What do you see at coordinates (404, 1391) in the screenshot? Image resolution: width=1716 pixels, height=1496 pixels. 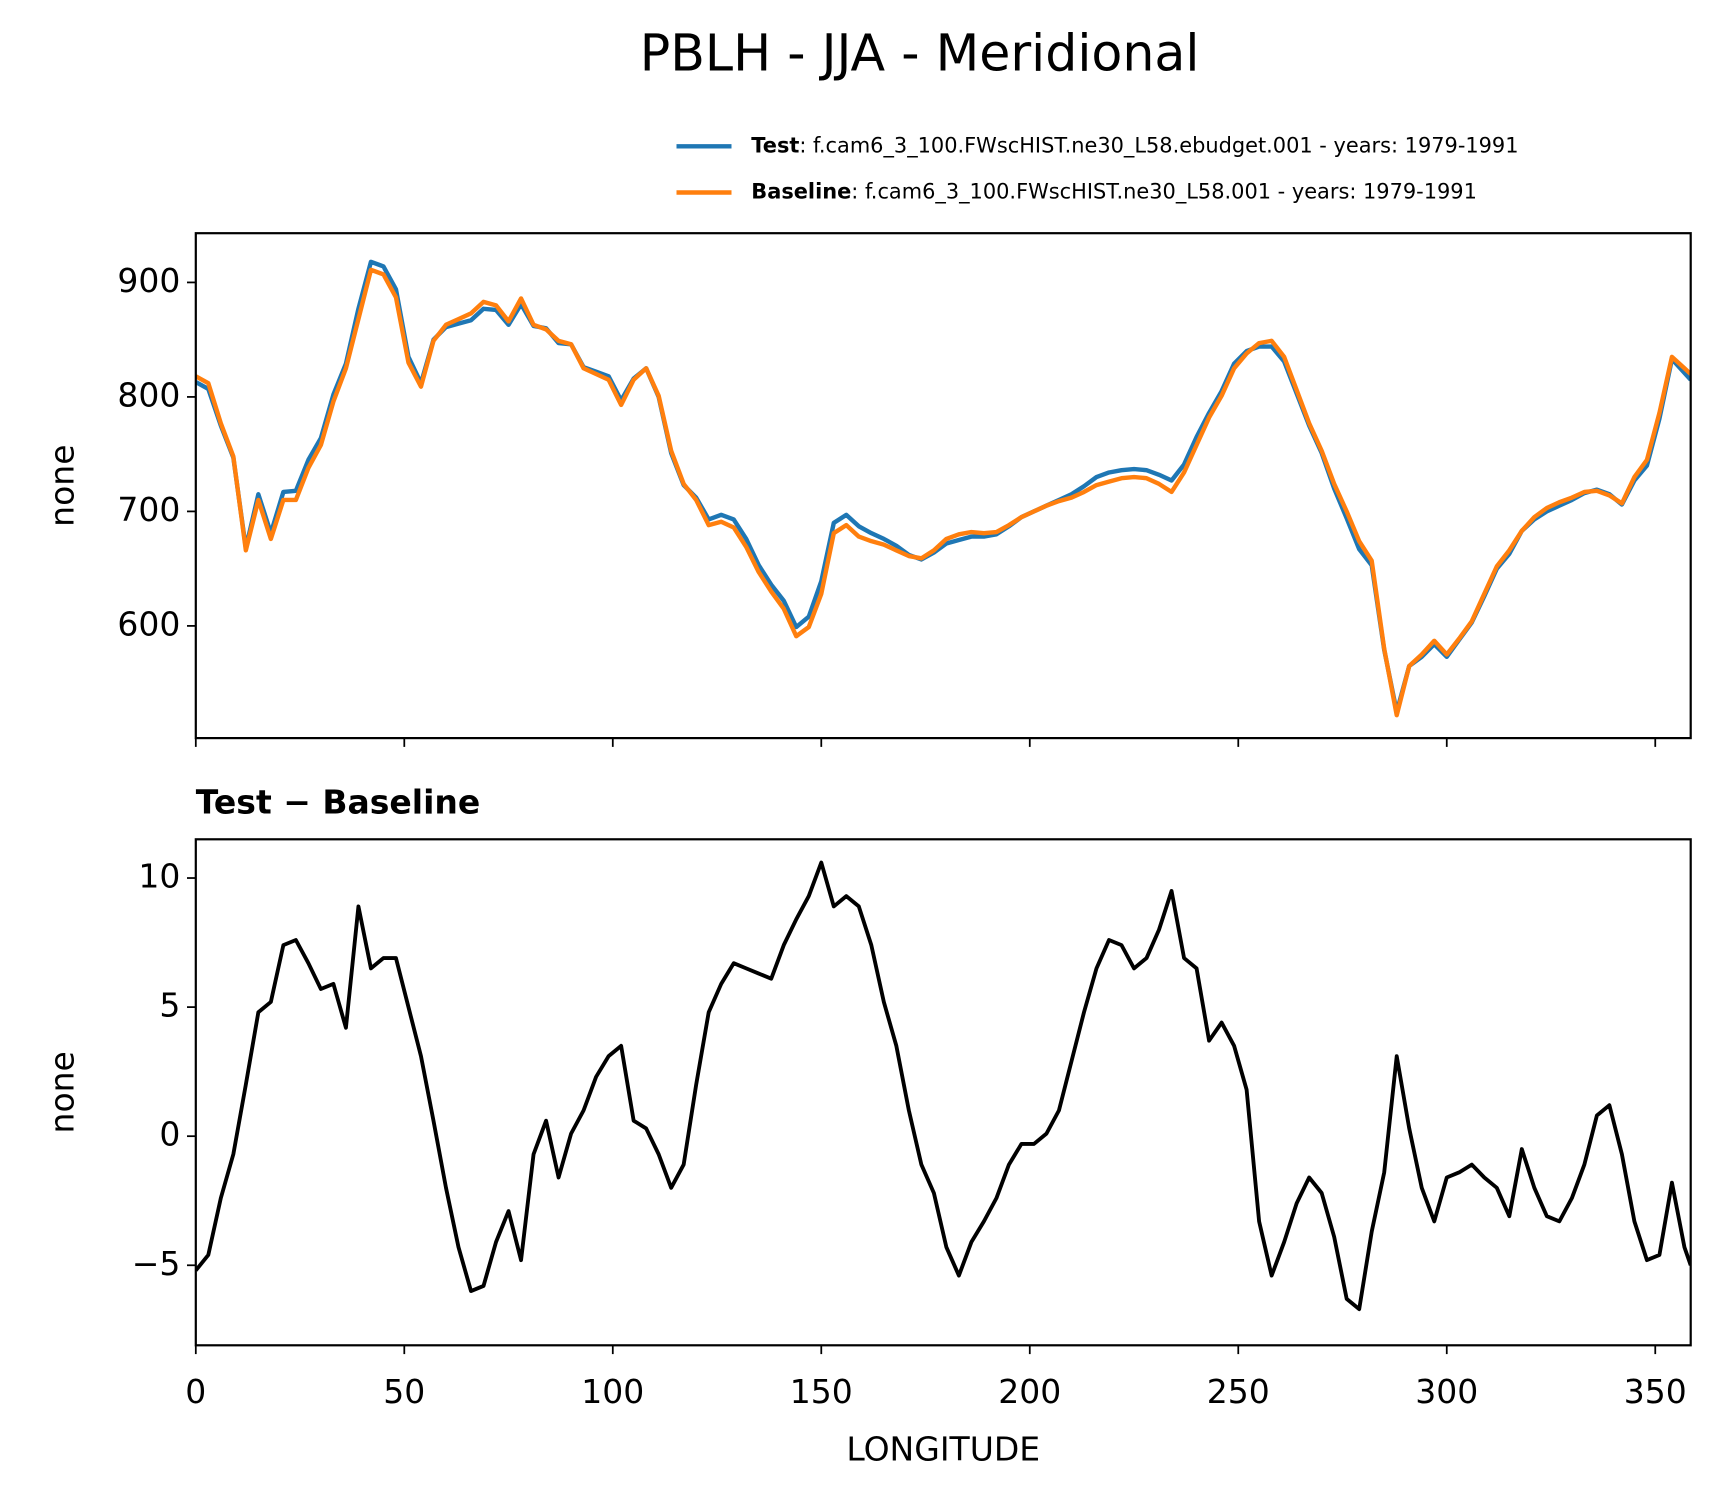 I see `x-tick-label: 50` at bounding box center [404, 1391].